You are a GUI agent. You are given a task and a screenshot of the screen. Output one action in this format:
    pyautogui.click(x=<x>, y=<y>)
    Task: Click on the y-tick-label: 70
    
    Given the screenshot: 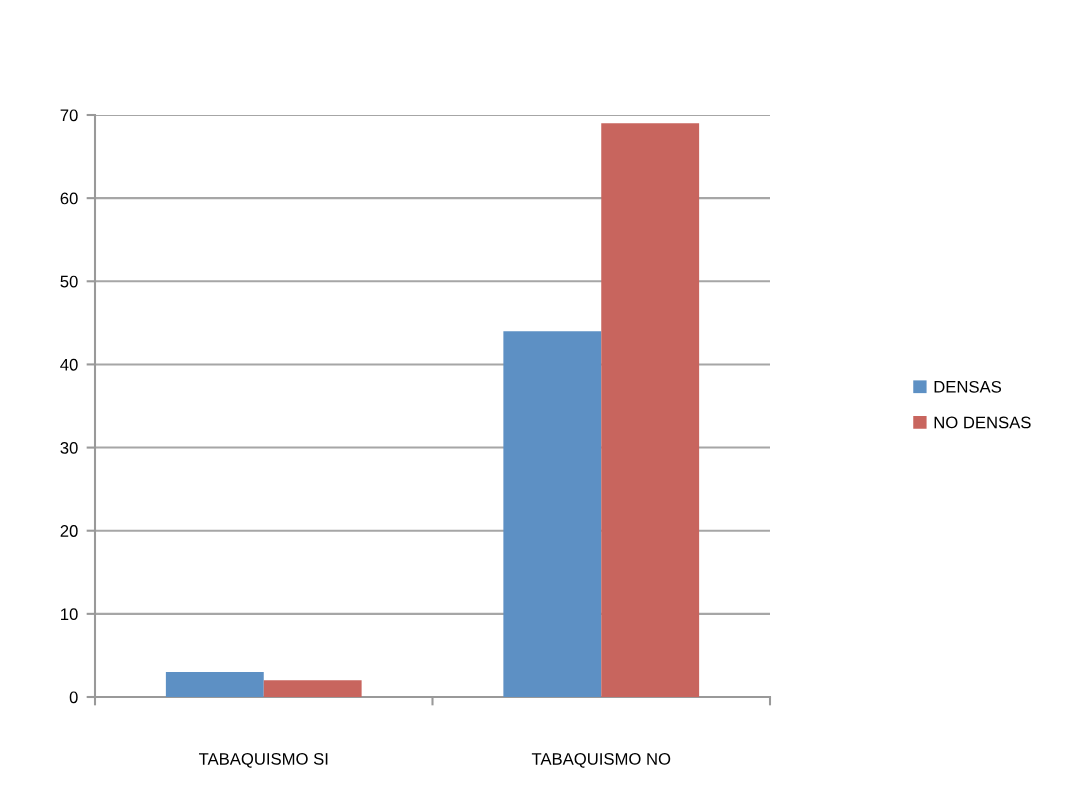 What is the action you would take?
    pyautogui.click(x=69, y=115)
    